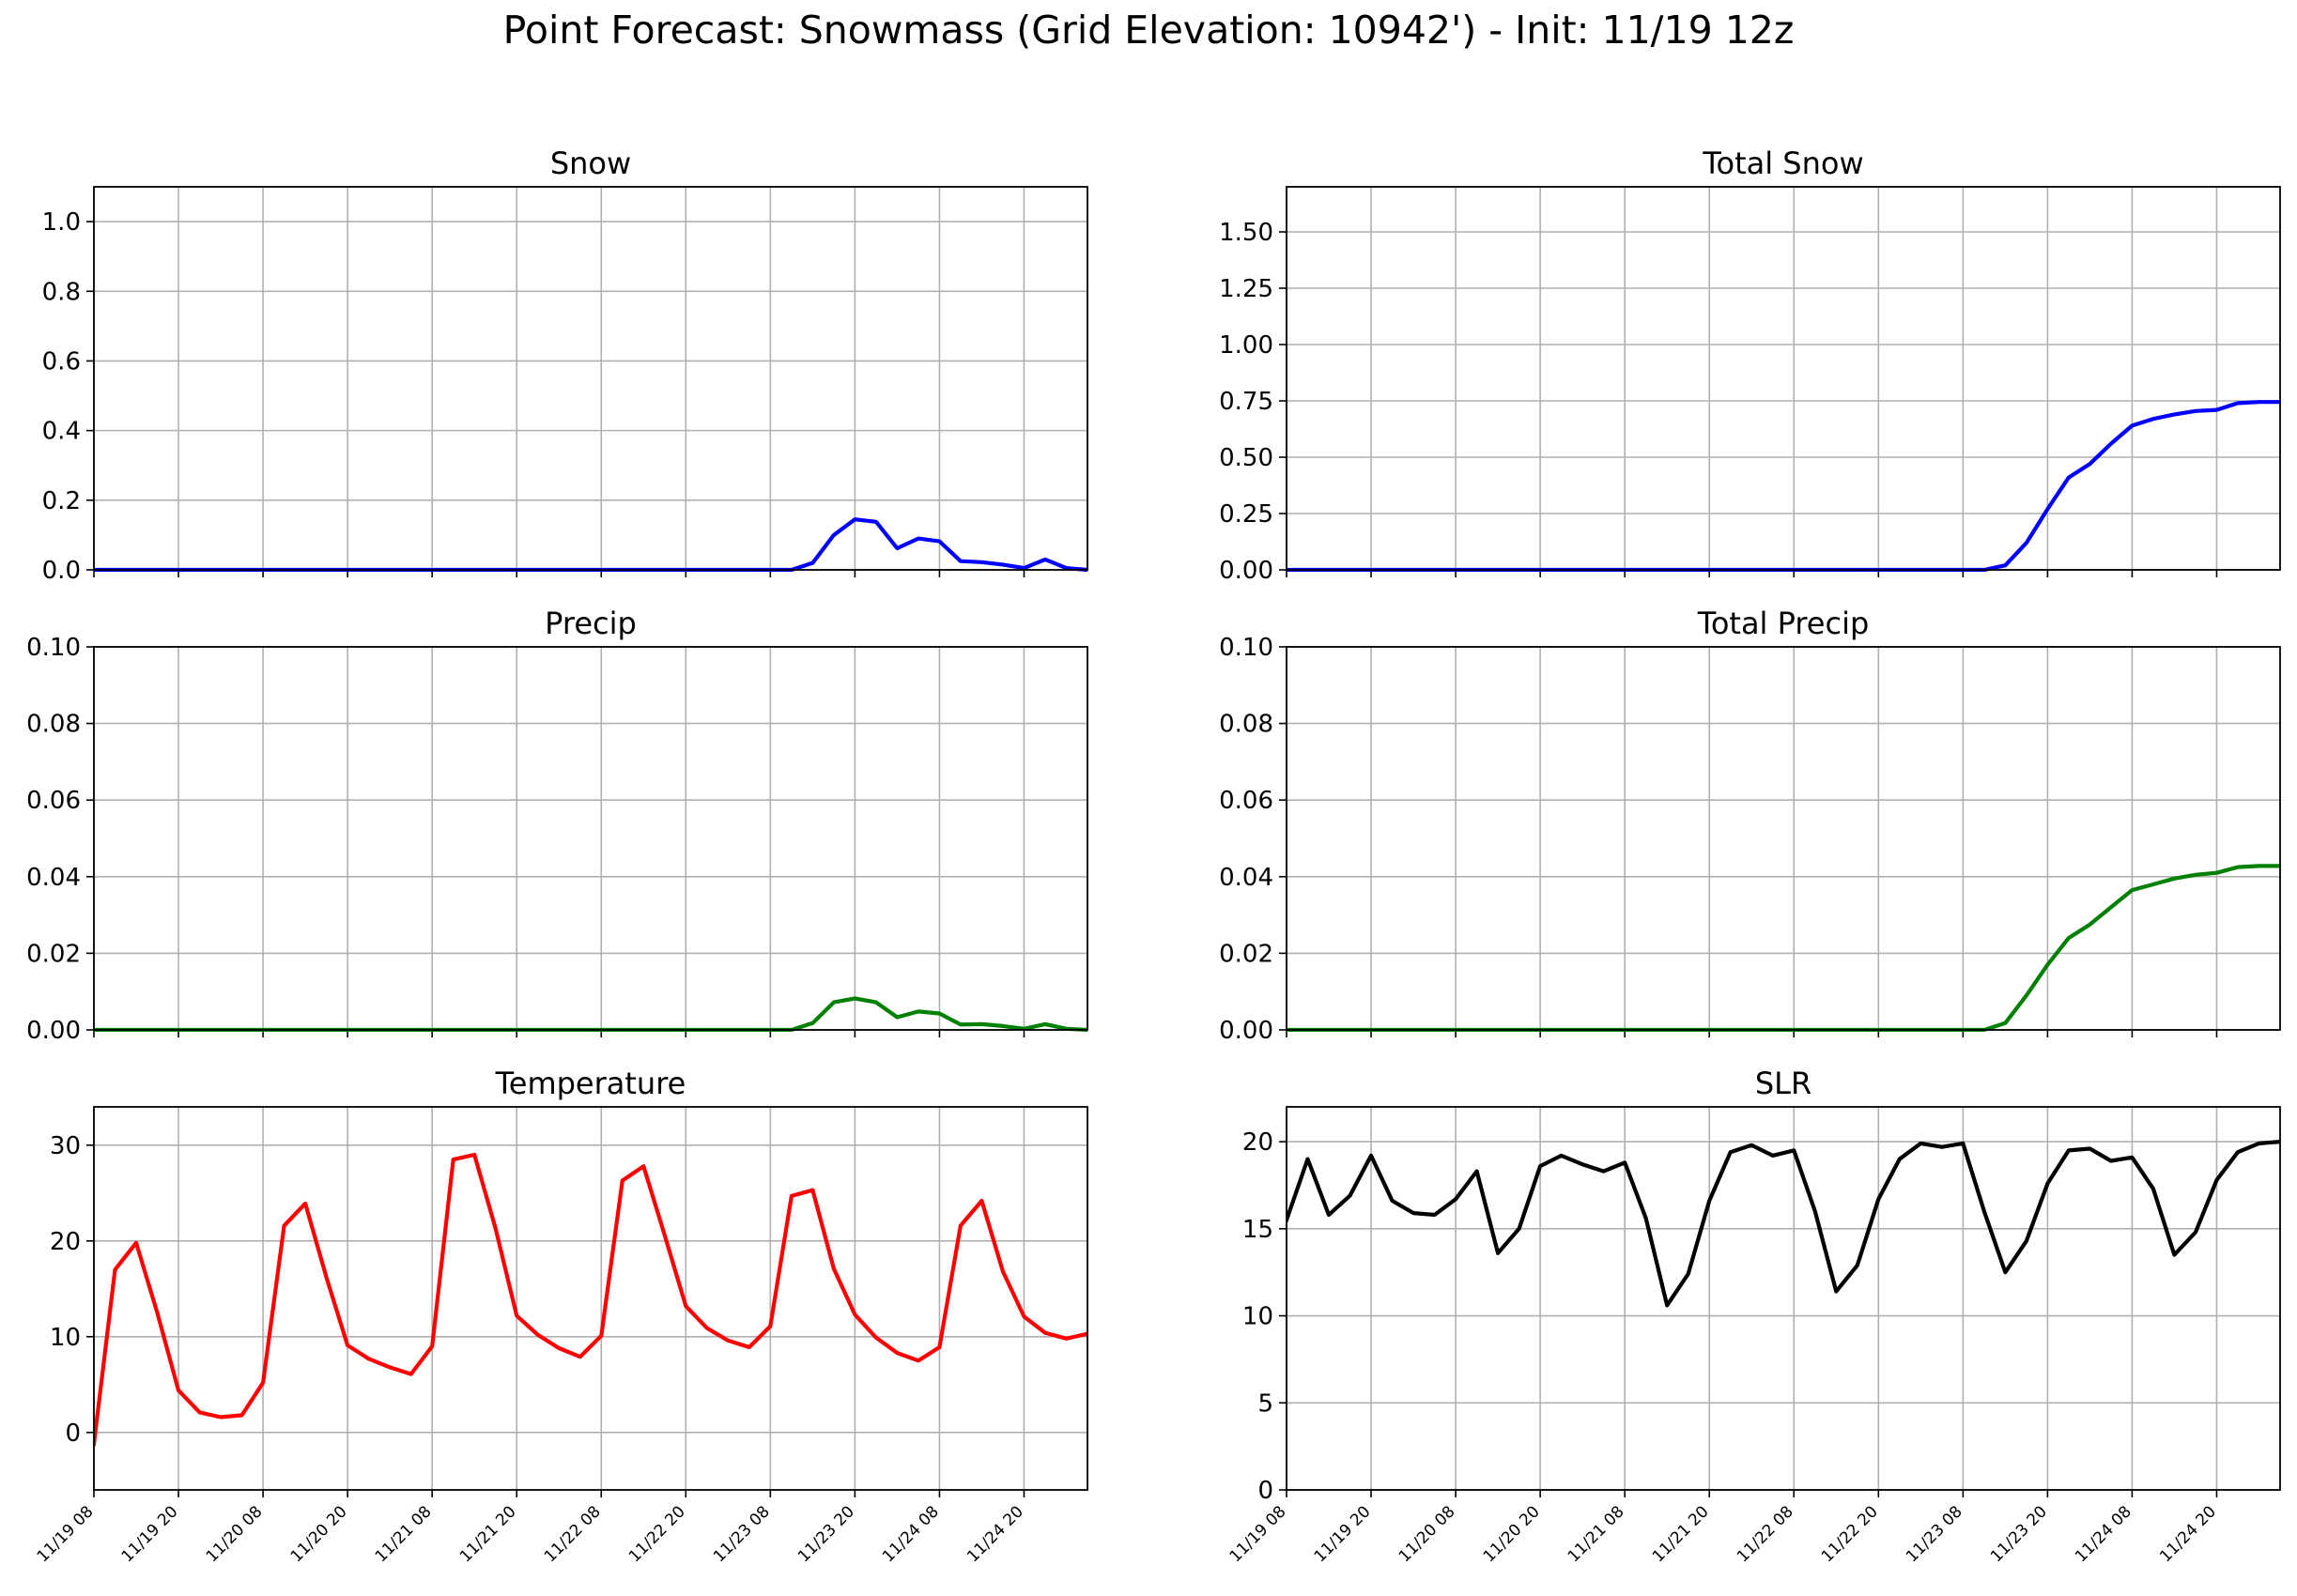 Image resolution: width=2297 pixels, height=1596 pixels. I want to click on subplot-3: Total Precip 0.00 0.02 0.04 0.06 0.08 0.10, so click(1750, 826).